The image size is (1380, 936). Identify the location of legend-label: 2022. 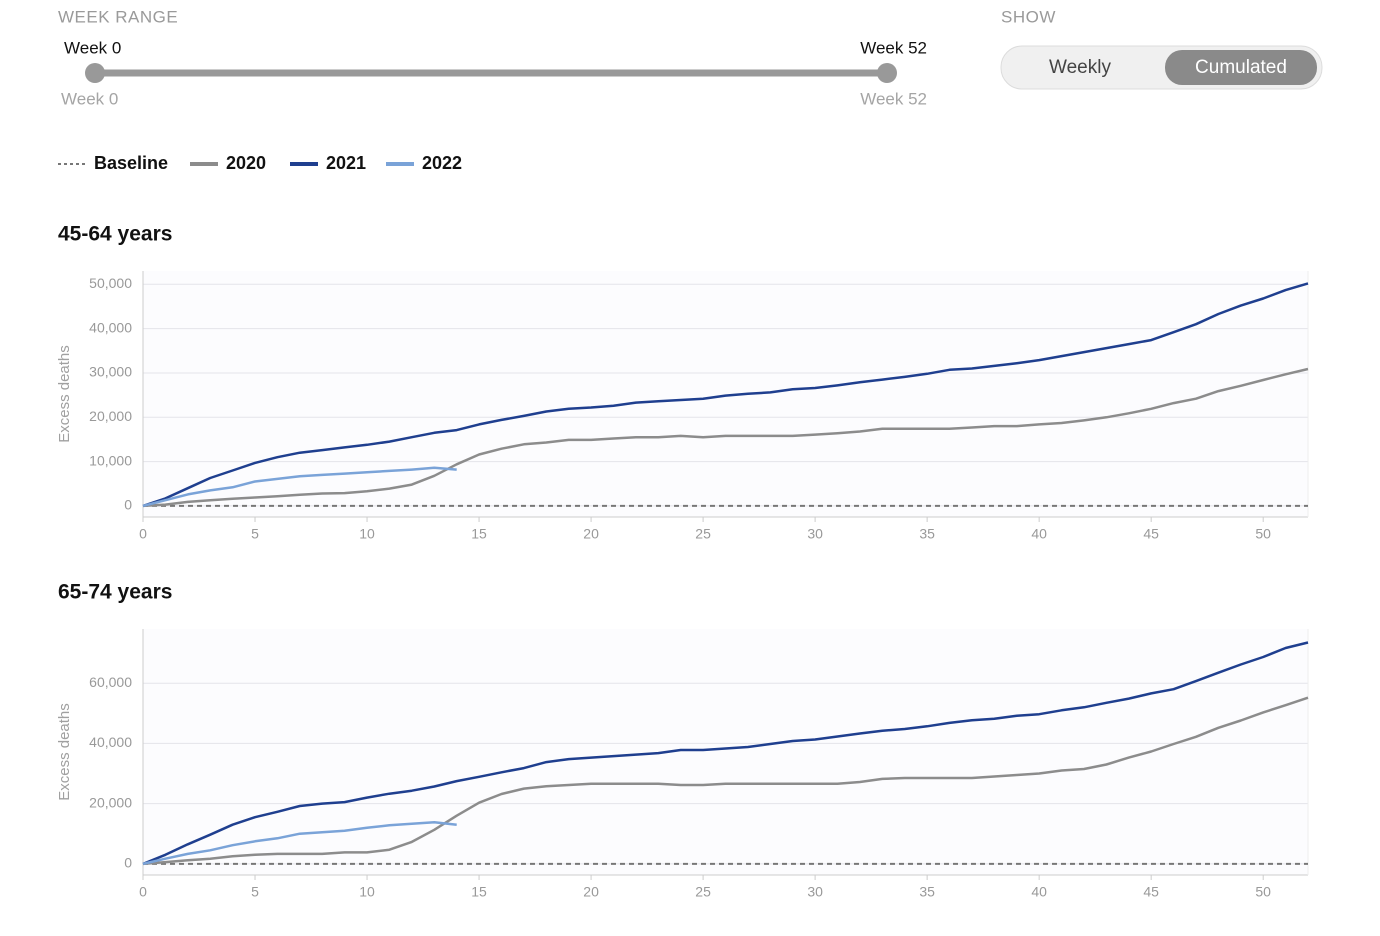
(442, 163).